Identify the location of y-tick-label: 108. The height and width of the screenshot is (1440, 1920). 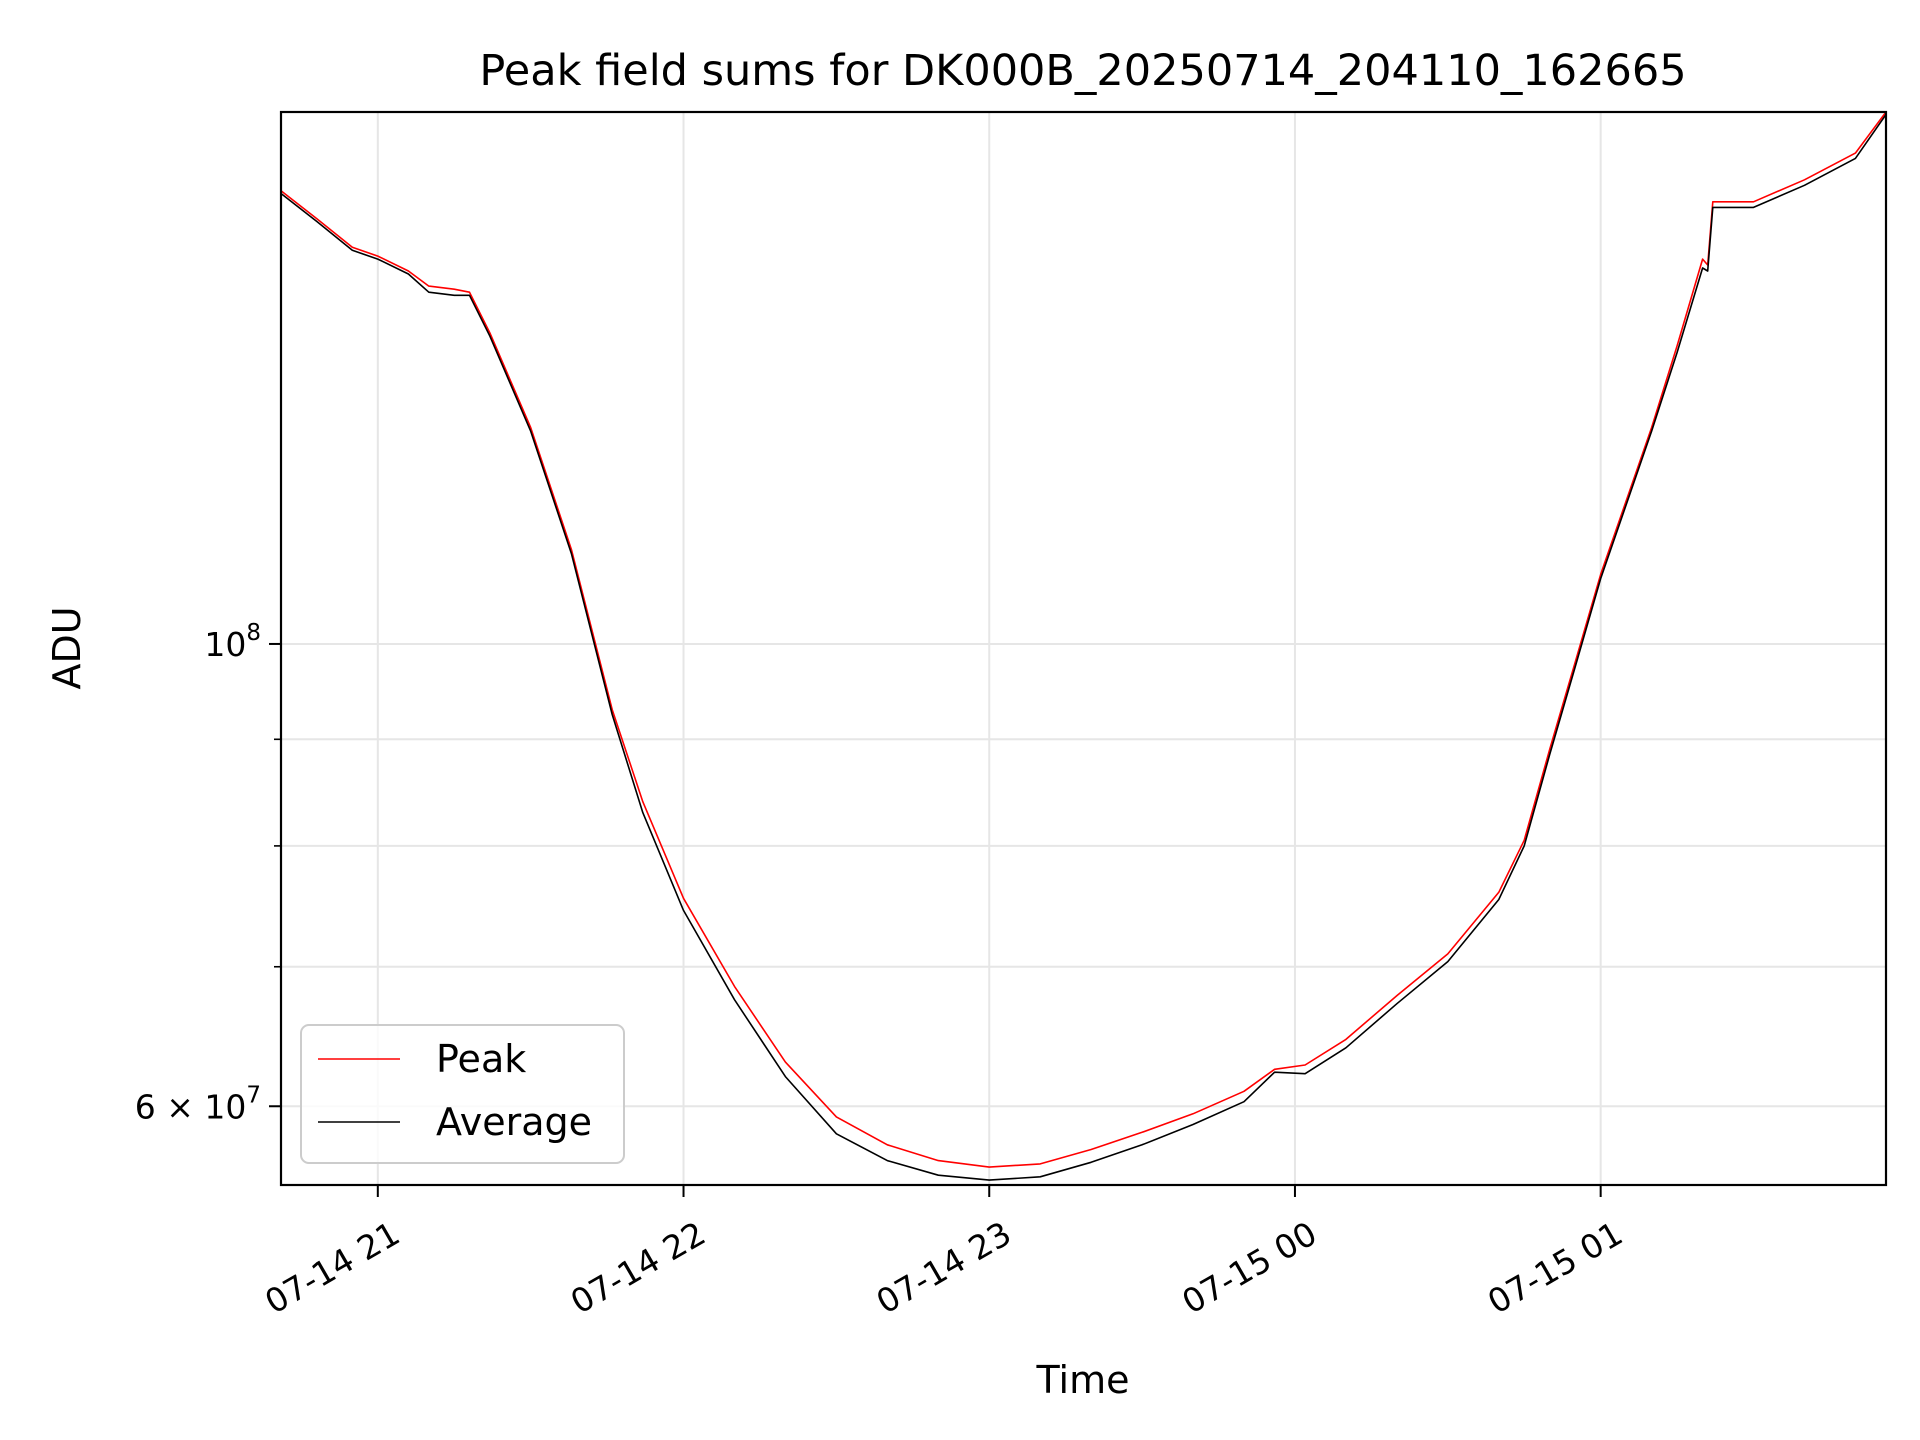
(232, 642).